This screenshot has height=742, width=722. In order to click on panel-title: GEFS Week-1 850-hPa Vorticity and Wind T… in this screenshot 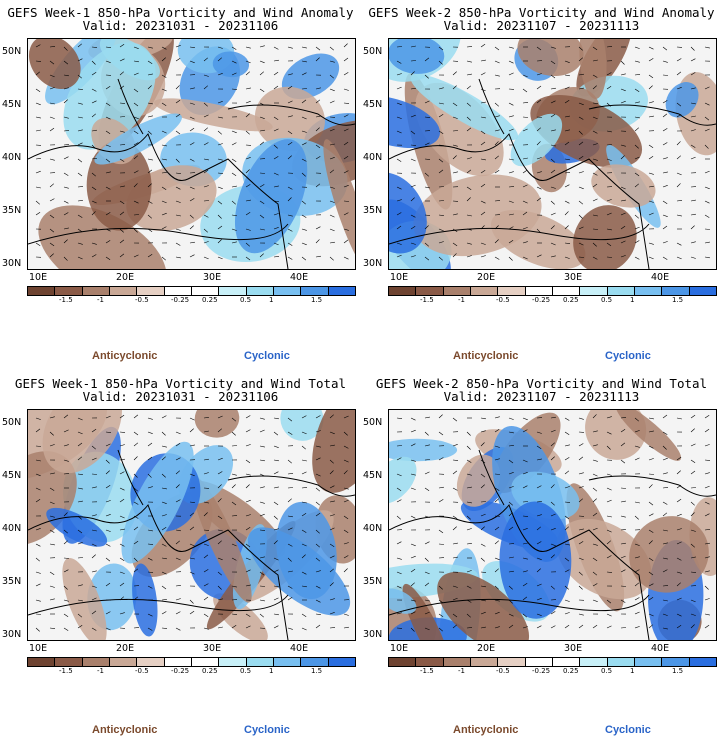, I will do `click(180, 383)`.